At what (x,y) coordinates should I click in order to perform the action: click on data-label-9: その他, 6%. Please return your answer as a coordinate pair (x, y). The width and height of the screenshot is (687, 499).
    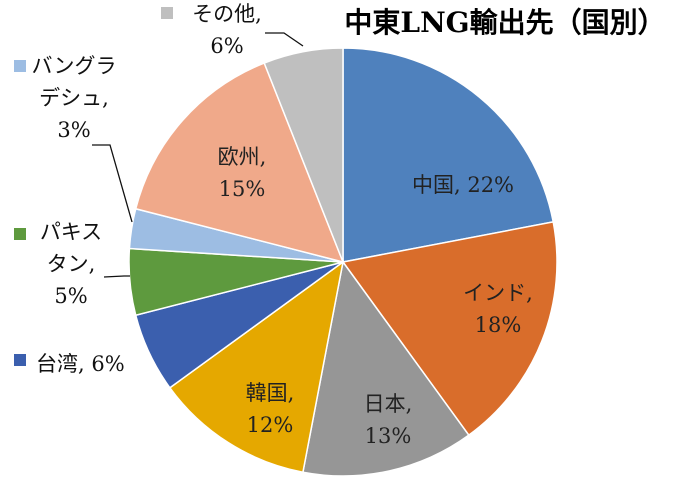
    Looking at the image, I should click on (227, 30).